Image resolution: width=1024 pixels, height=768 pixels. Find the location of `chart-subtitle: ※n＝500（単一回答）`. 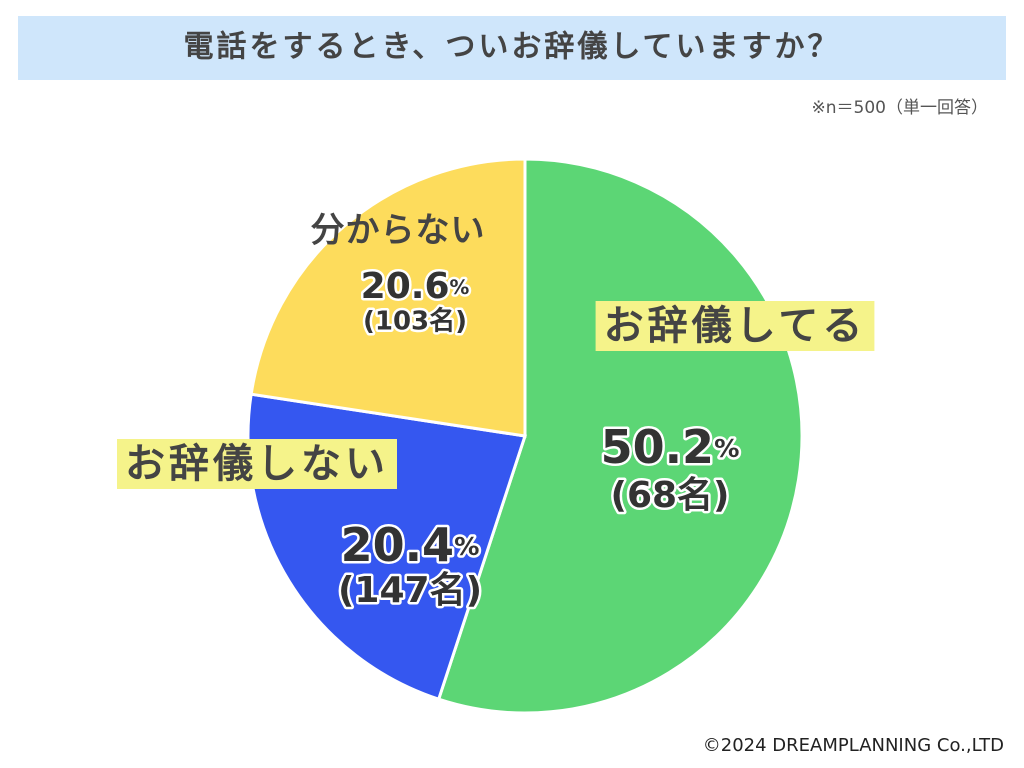

chart-subtitle: ※n＝500（単一回答） is located at coordinates (900, 108).